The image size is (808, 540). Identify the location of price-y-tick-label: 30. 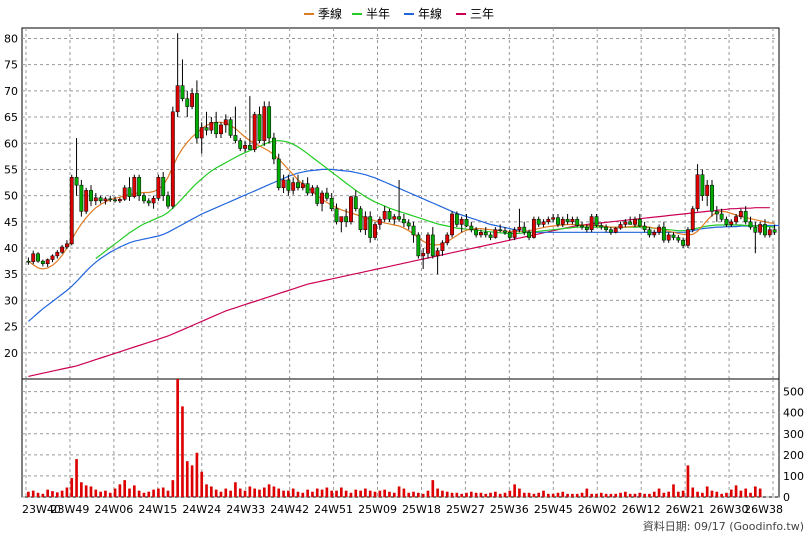
(11, 300).